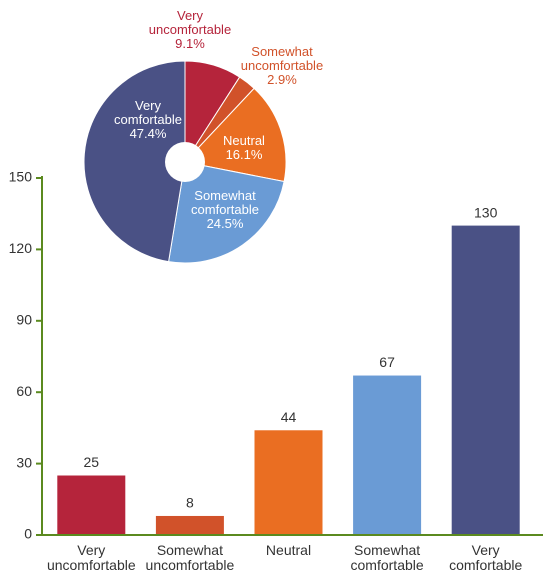  I want to click on value-label: 130, so click(486, 212).